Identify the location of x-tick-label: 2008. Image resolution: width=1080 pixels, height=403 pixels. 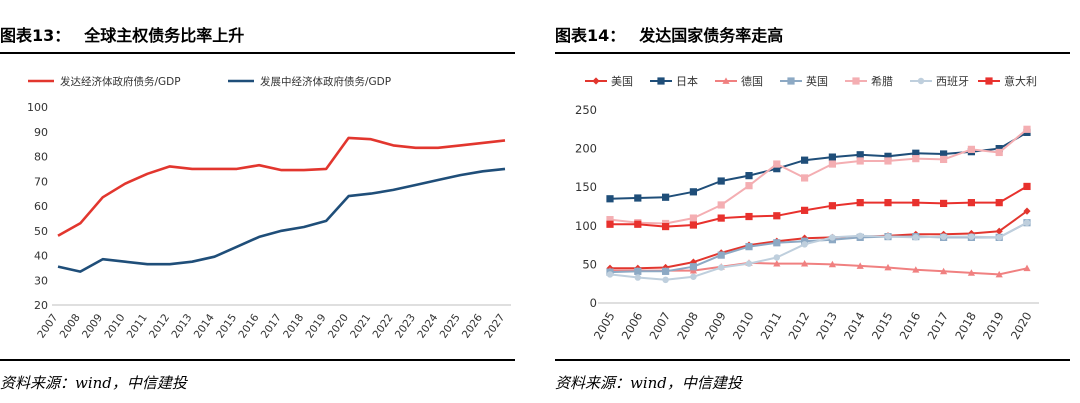
(70, 326).